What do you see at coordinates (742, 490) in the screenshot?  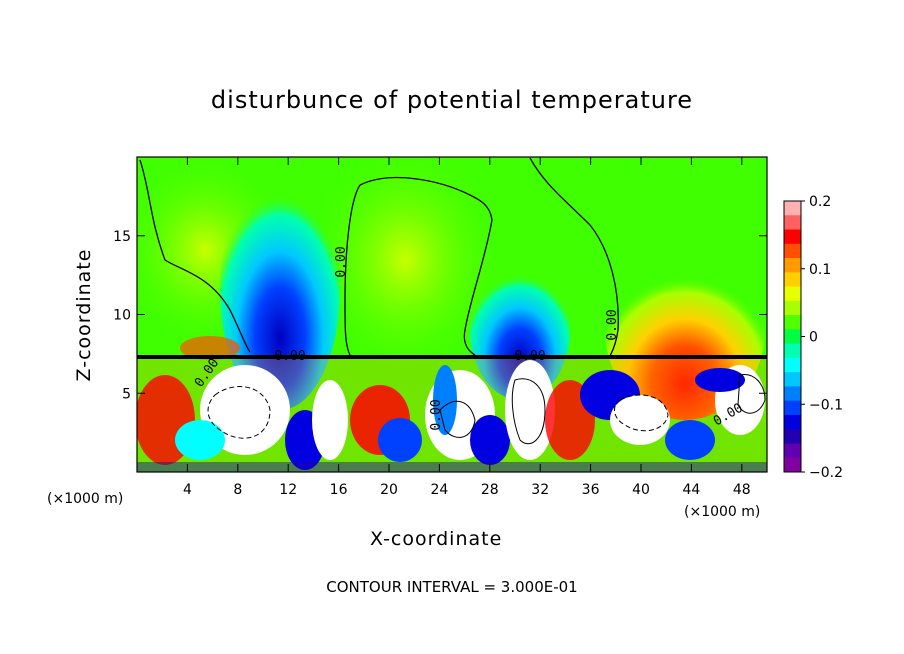 I see `x-tick-label: 48` at bounding box center [742, 490].